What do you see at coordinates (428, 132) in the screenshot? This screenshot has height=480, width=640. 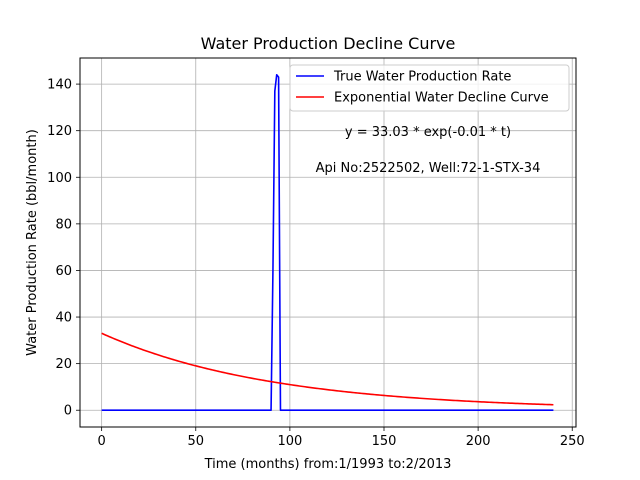 I see `equation-annotation: y = 33.03 * exp(-0.01 * t)` at bounding box center [428, 132].